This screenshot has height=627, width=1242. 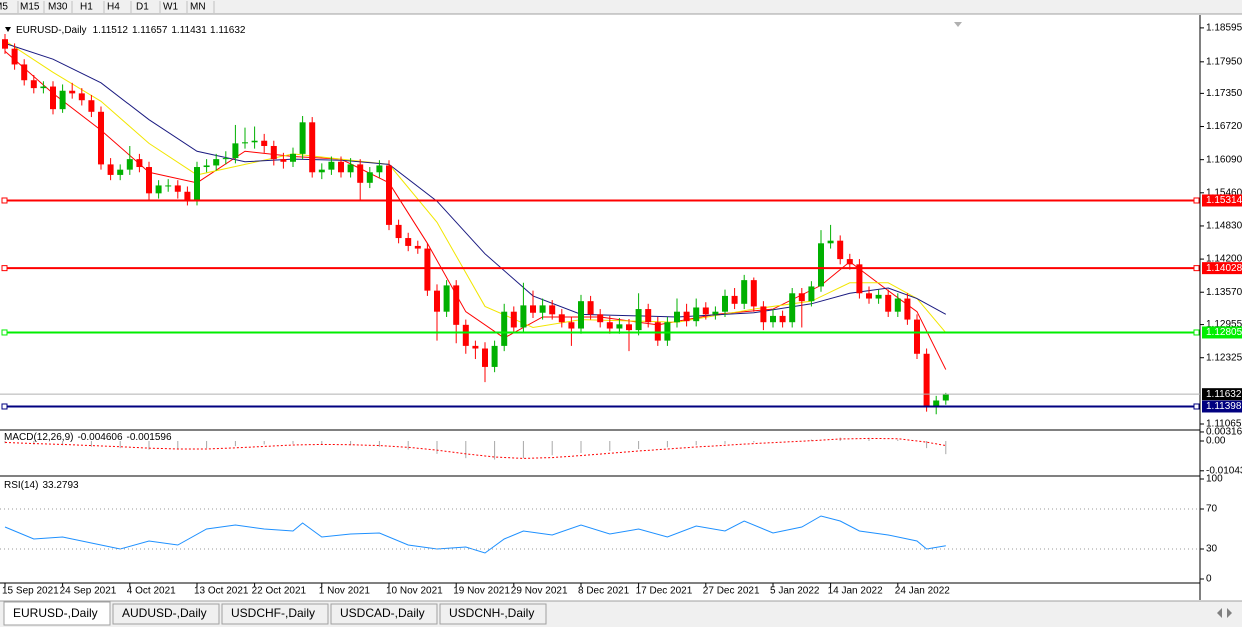 What do you see at coordinates (1224, 324) in the screenshot?
I see `y-tick-label: 1.12955` at bounding box center [1224, 324].